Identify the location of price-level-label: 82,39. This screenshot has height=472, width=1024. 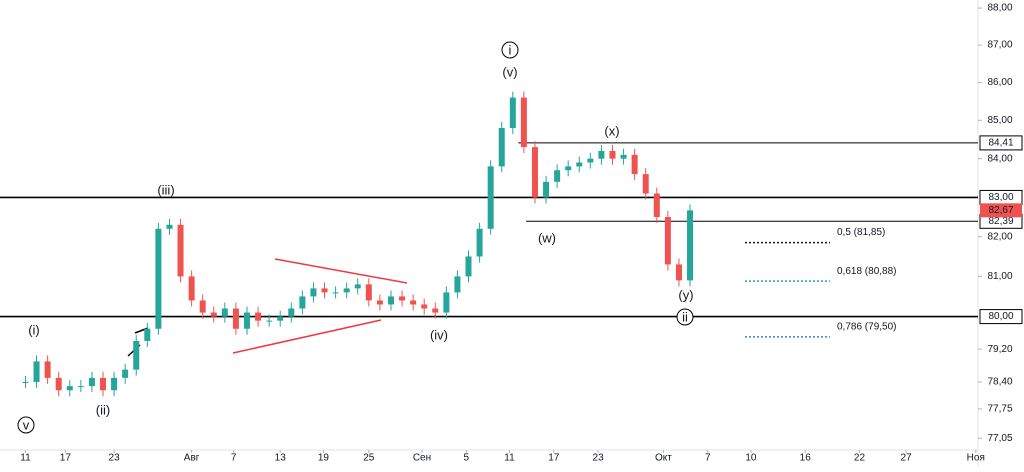
(1000, 221).